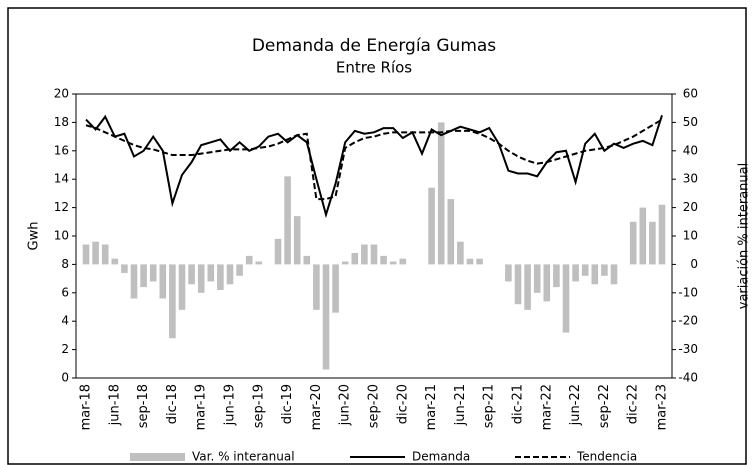 This screenshot has width=754, height=465. What do you see at coordinates (61, 236) in the screenshot?
I see `y-tick-label: 10` at bounding box center [61, 236].